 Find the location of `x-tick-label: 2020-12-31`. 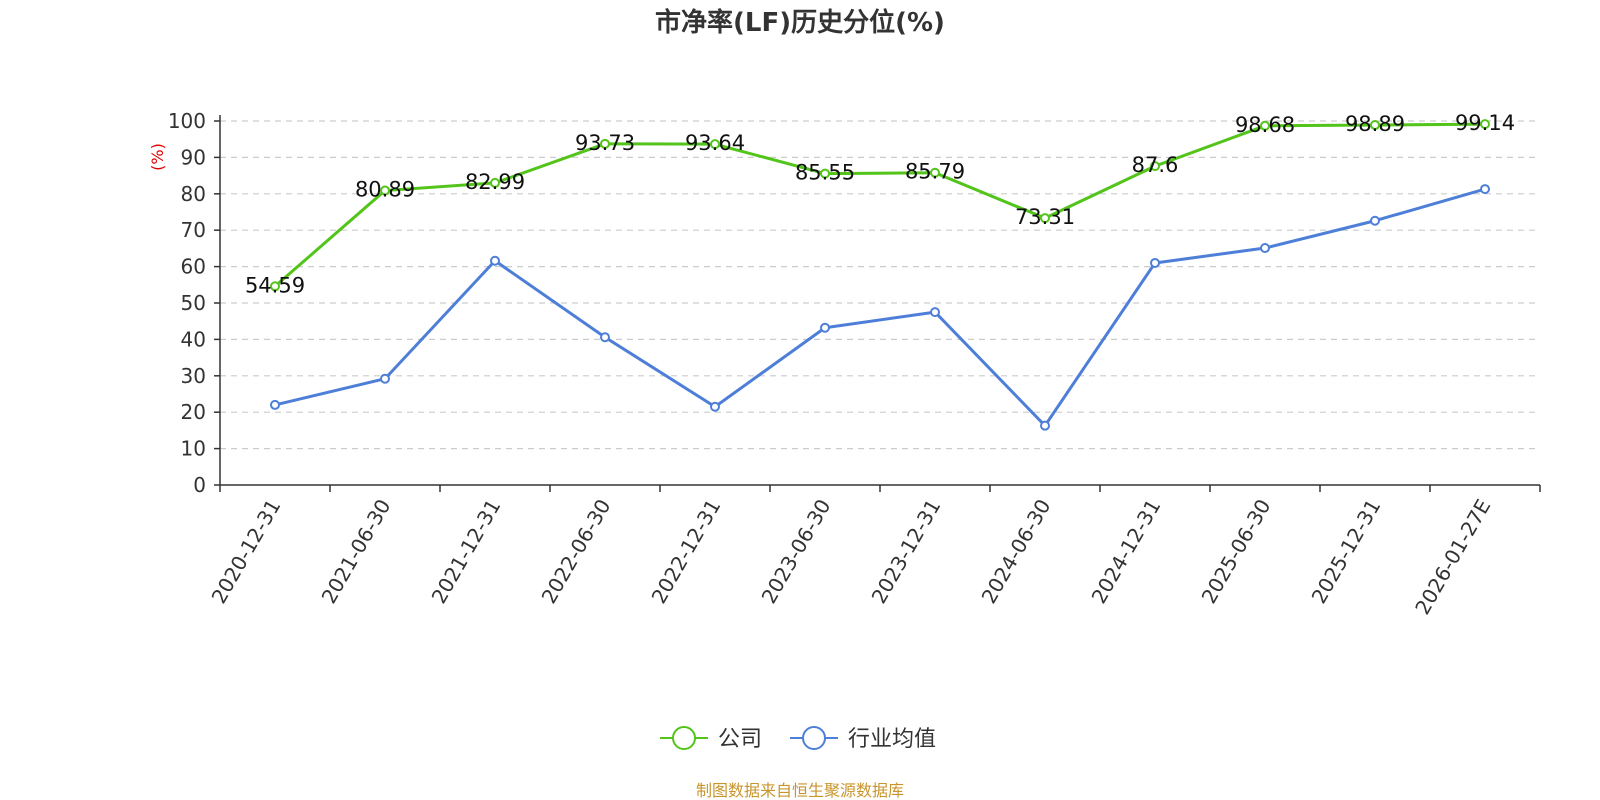

x-tick-label: 2020-12-31 is located at coordinates (245, 551).